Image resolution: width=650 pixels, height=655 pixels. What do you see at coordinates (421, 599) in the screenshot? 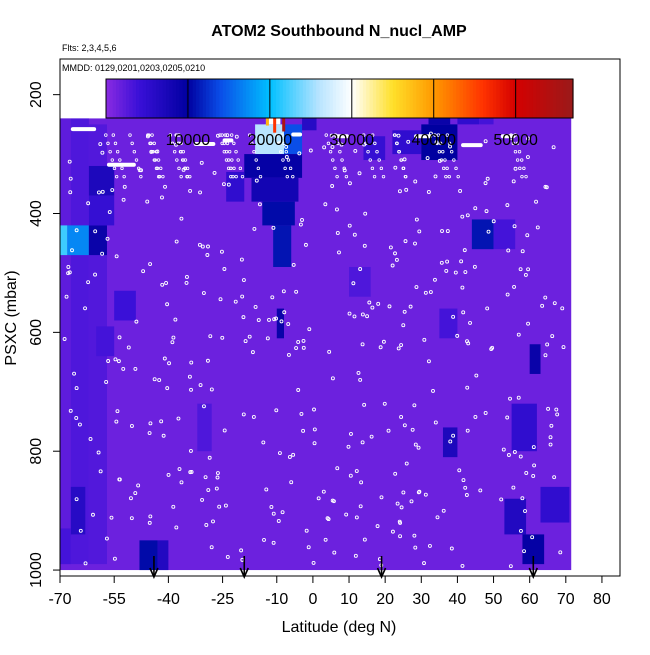
I see `x-tick-label: 30` at bounding box center [421, 599].